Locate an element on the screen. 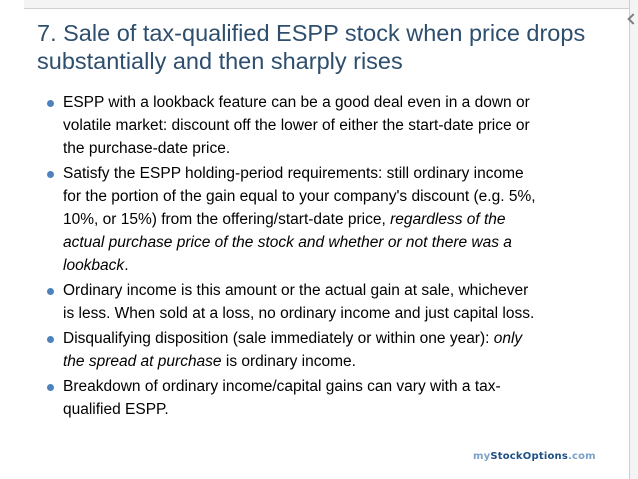  bullet-emphasis: regardless of the is located at coordinates (448, 219).